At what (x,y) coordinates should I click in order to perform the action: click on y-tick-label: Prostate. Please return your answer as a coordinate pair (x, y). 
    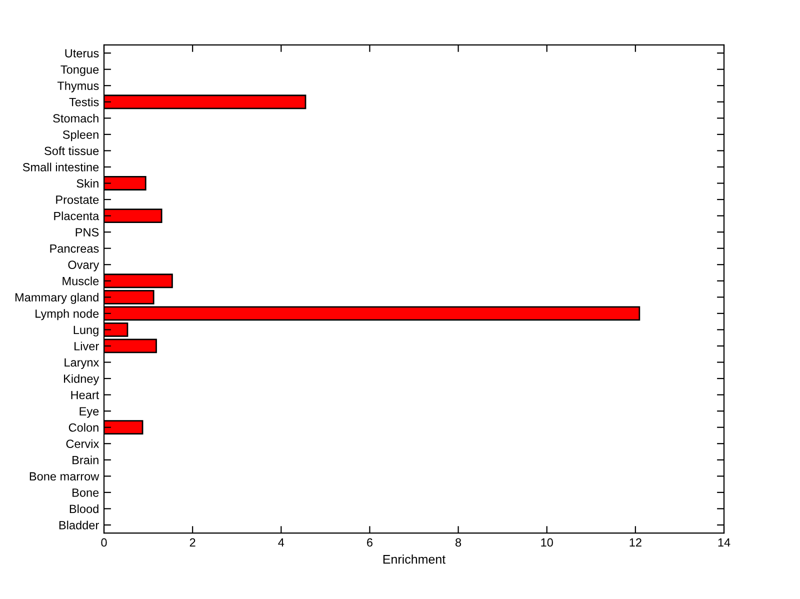
    Looking at the image, I should click on (77, 200).